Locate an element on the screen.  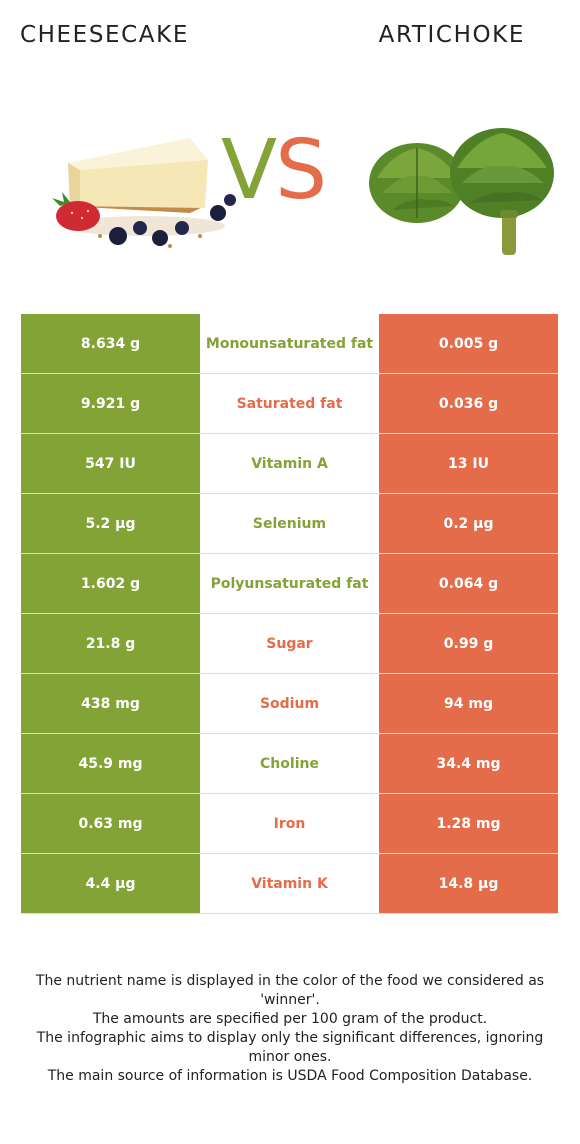
nutrient-name: Vitamin A is located at coordinates (289, 463).